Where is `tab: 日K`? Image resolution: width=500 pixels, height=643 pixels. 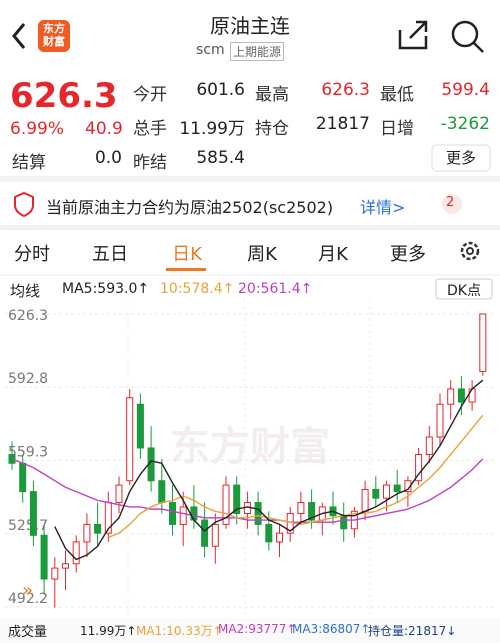
tab: 日K is located at coordinates (187, 254).